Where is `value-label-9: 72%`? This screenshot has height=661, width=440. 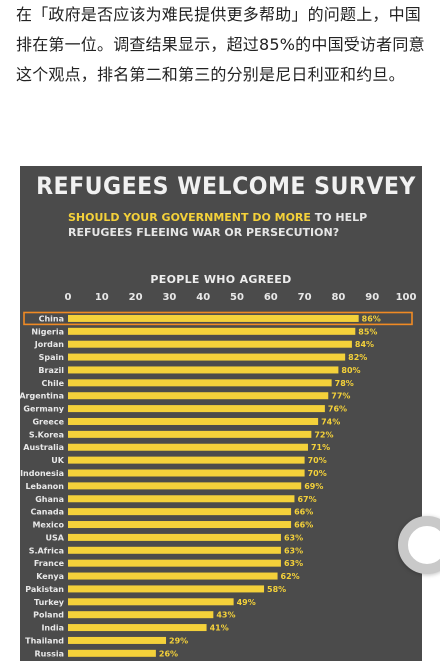
value-label-9: 72% is located at coordinates (323, 434).